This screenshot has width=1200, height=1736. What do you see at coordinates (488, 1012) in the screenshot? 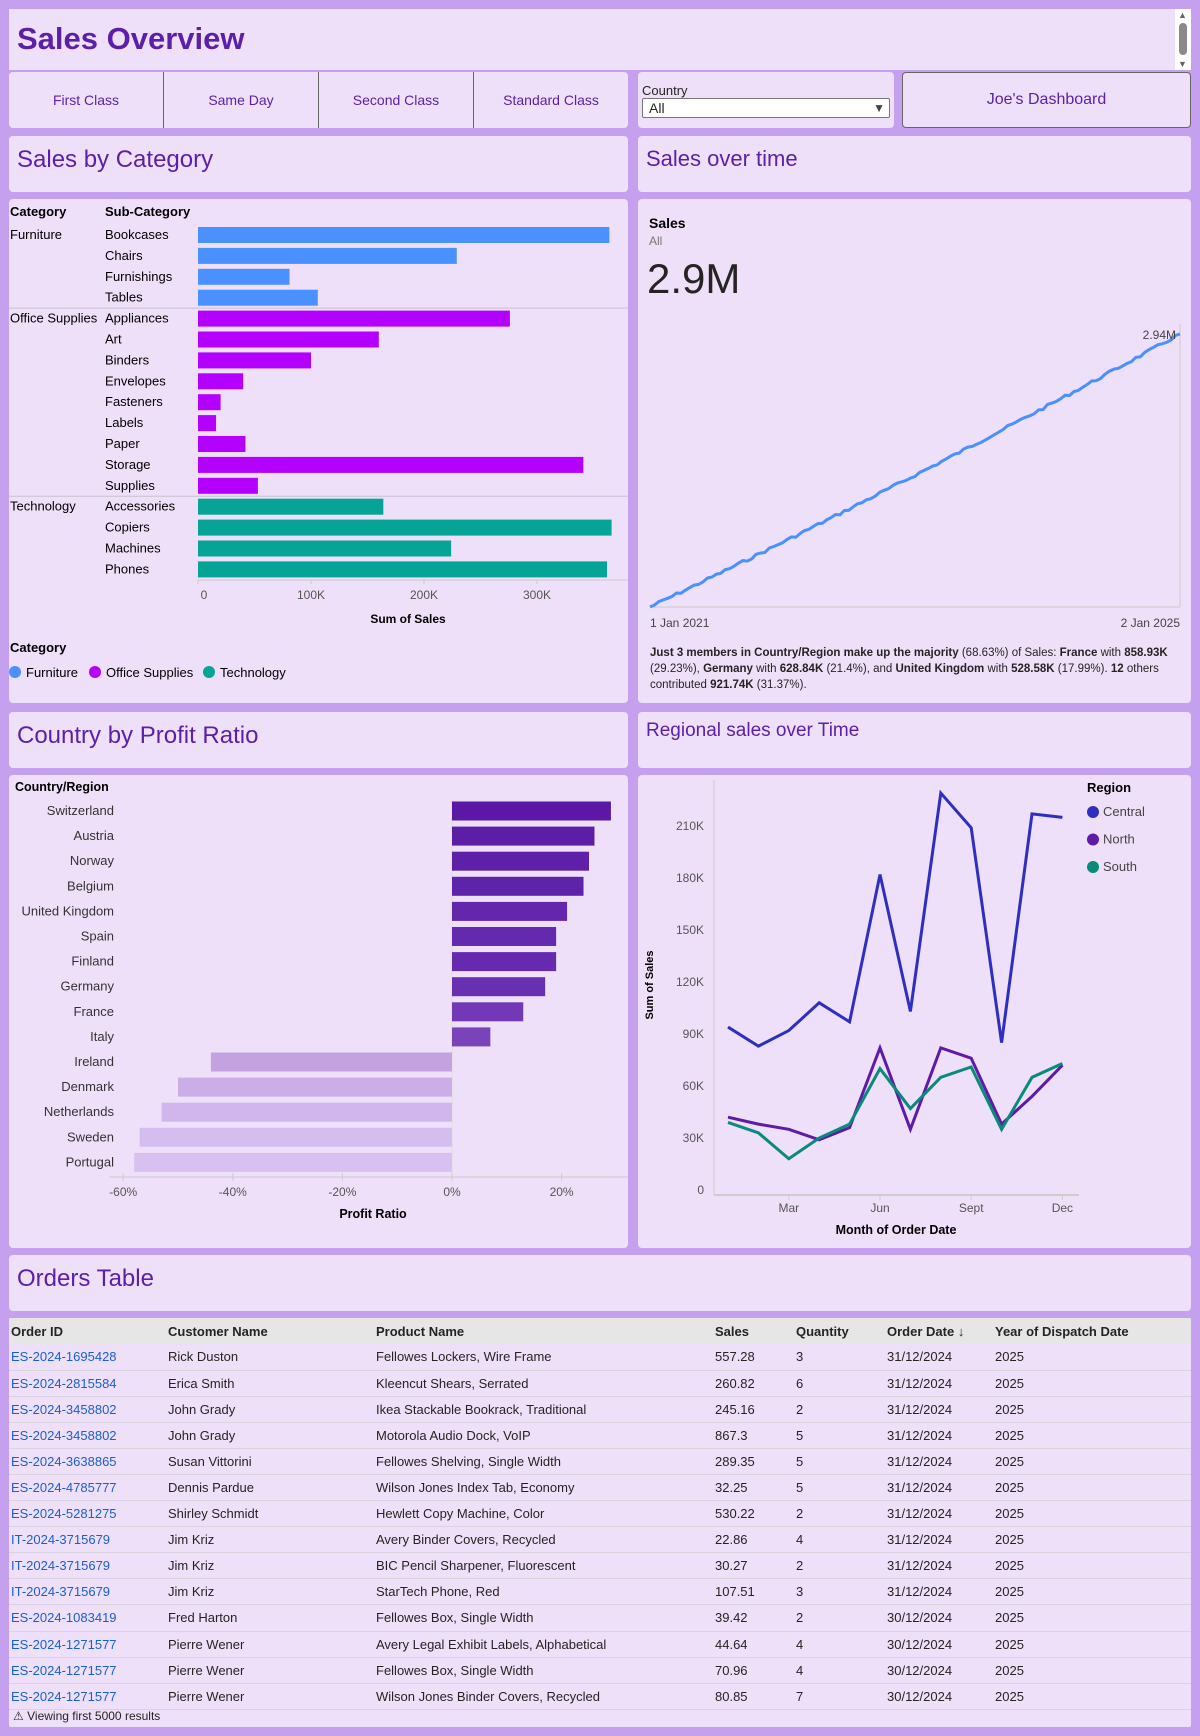
I see `bar-france` at bounding box center [488, 1012].